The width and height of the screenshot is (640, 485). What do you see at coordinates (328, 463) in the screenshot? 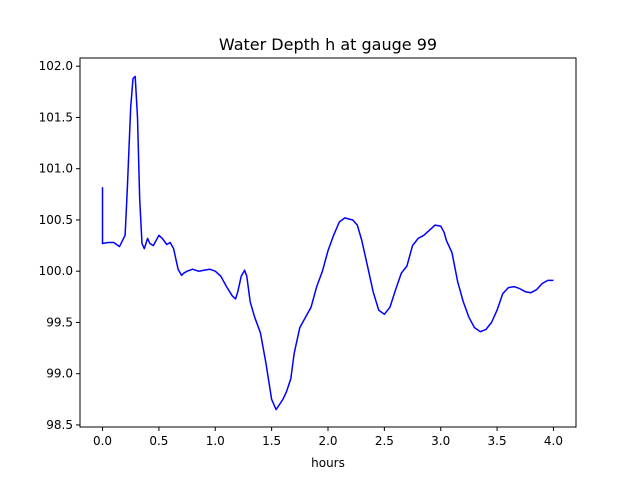
I see `x-axis-label: hours` at bounding box center [328, 463].